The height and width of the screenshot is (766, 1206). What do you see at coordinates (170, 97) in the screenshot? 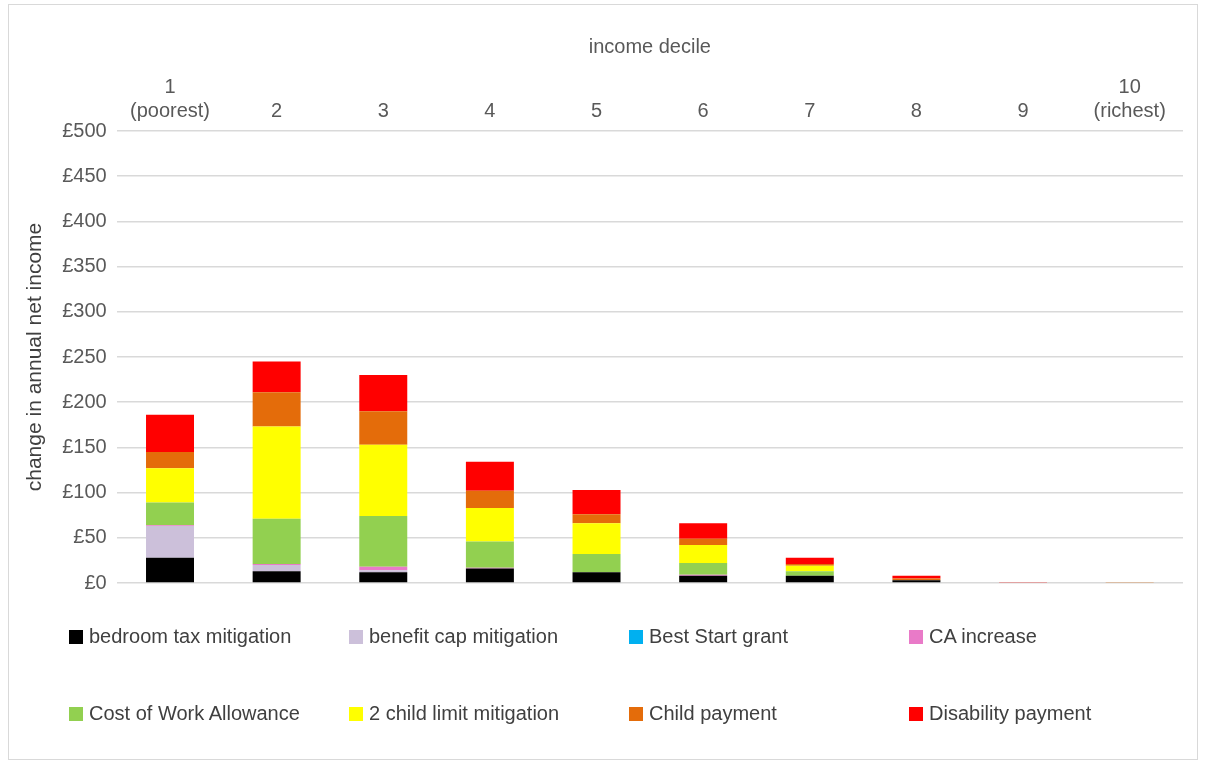
I see `x-tick-label: 1 (poorest)` at bounding box center [170, 97].